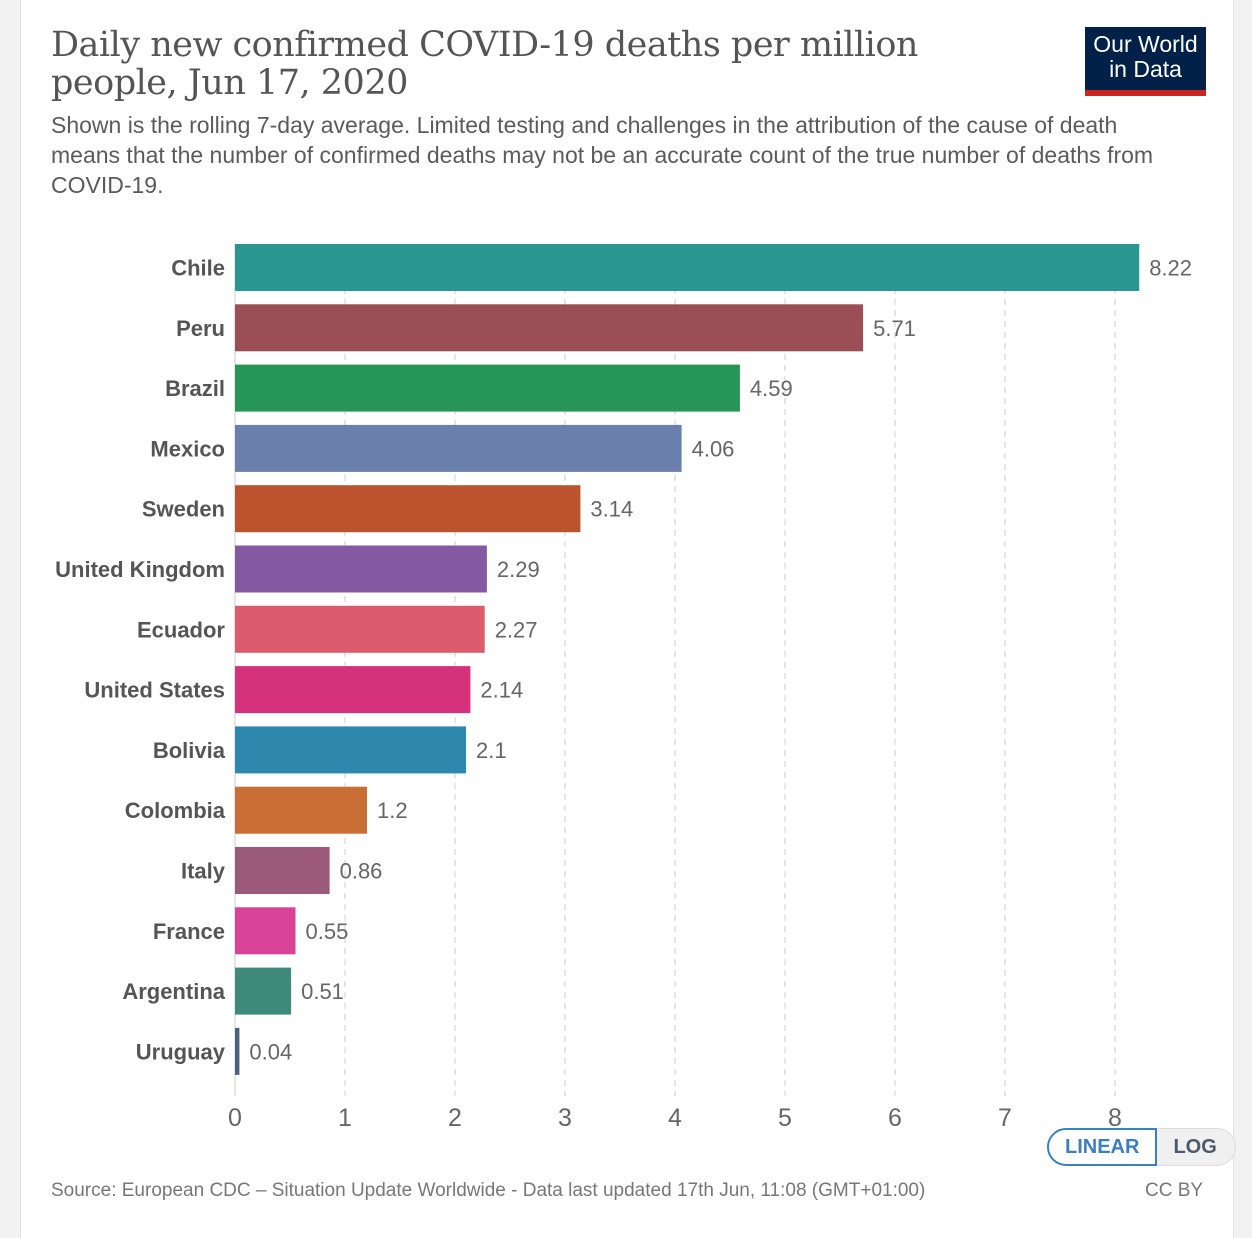 Image resolution: width=1252 pixels, height=1238 pixels. I want to click on value-label: 5.71, so click(894, 328).